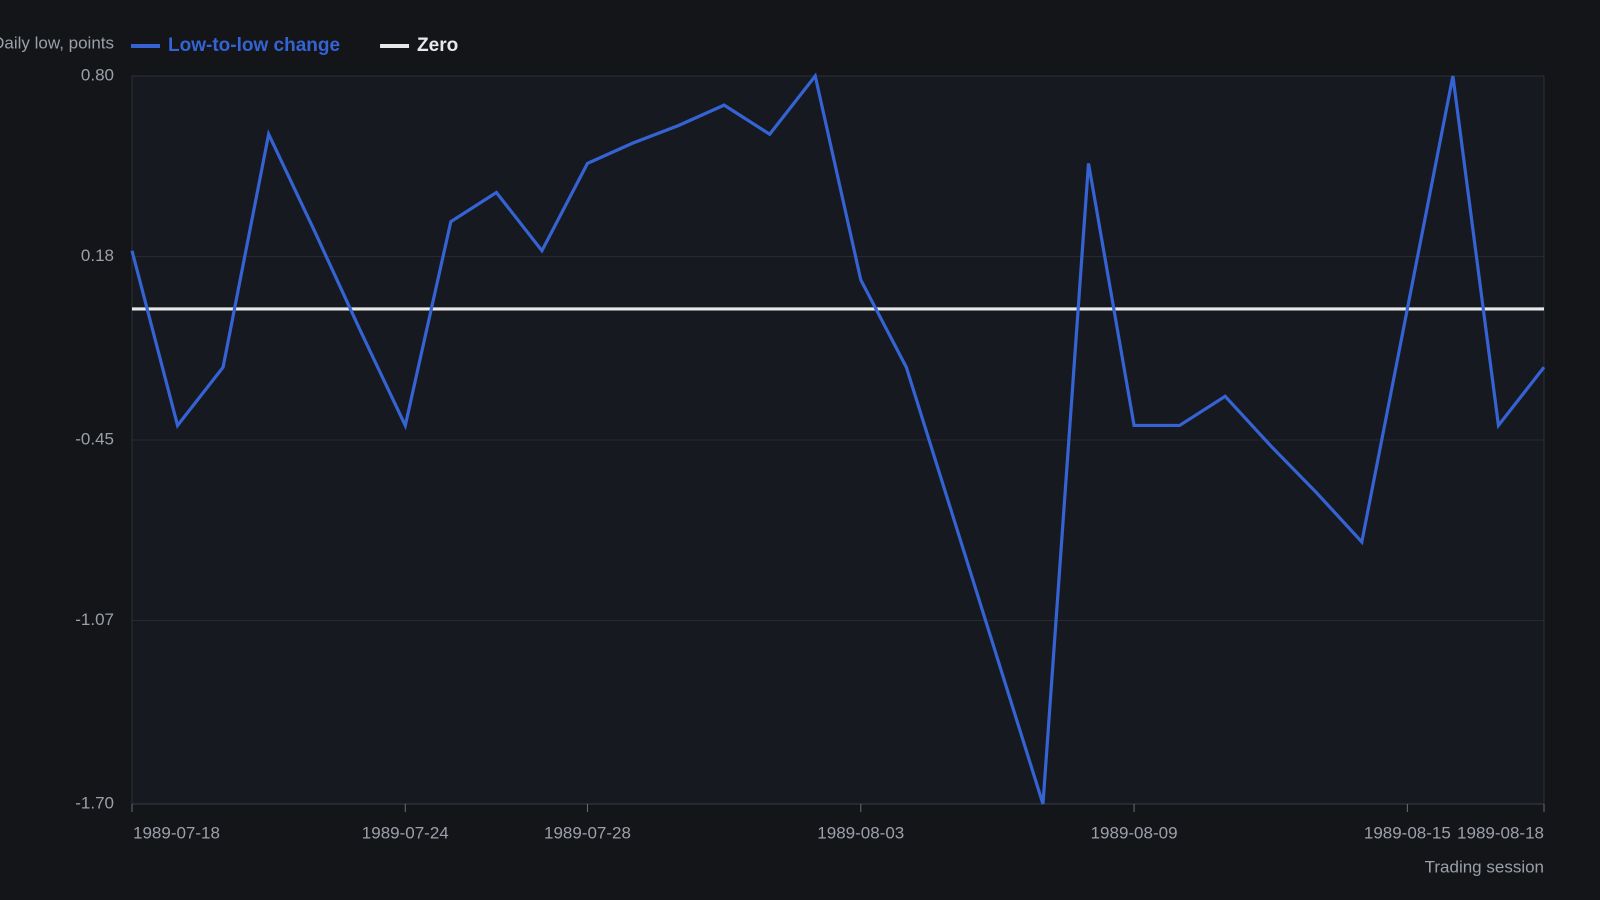  I want to click on y-axis-label: Daily low, points, so click(57, 42).